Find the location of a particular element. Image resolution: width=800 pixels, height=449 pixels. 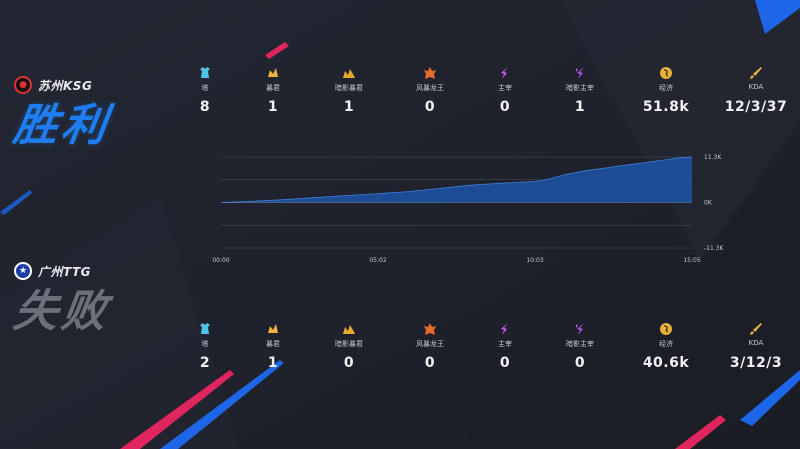

stat-shadow-overlord: 暗影主宰 1 is located at coordinates (580, 90).